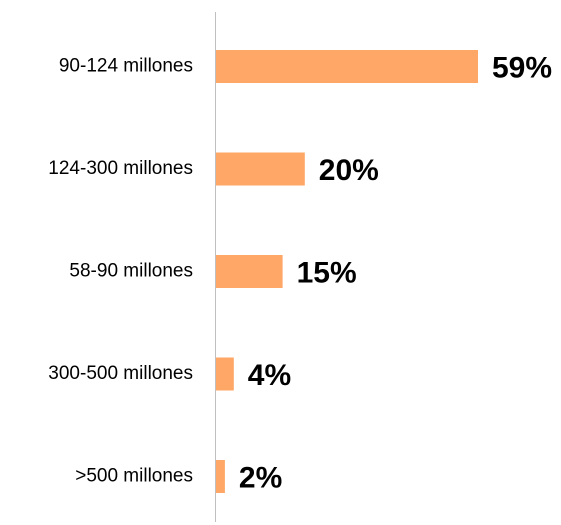 The image size is (561, 525). I want to click on value-label-2: 20%, so click(349, 170).